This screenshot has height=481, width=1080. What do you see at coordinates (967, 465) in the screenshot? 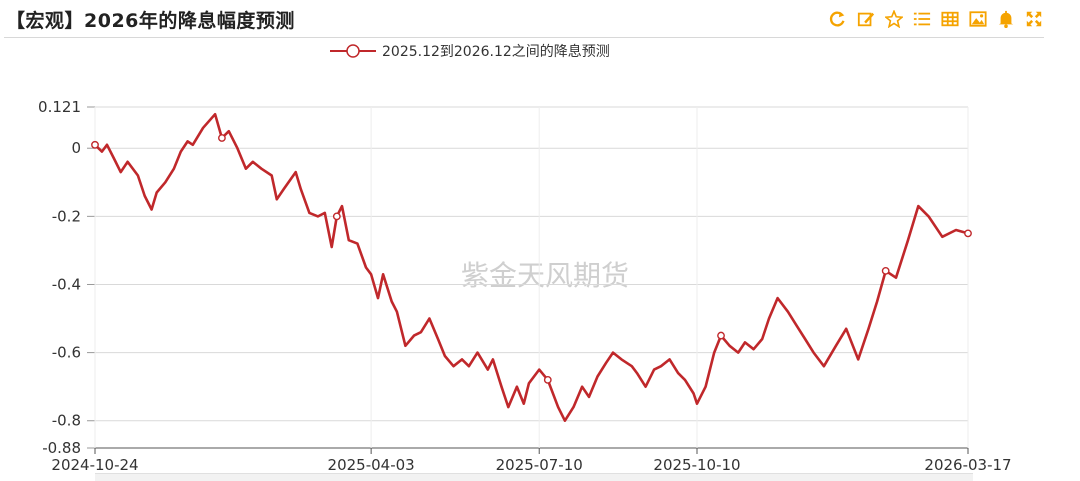
I see `x-tick-label: 2026-03-17` at bounding box center [967, 465].